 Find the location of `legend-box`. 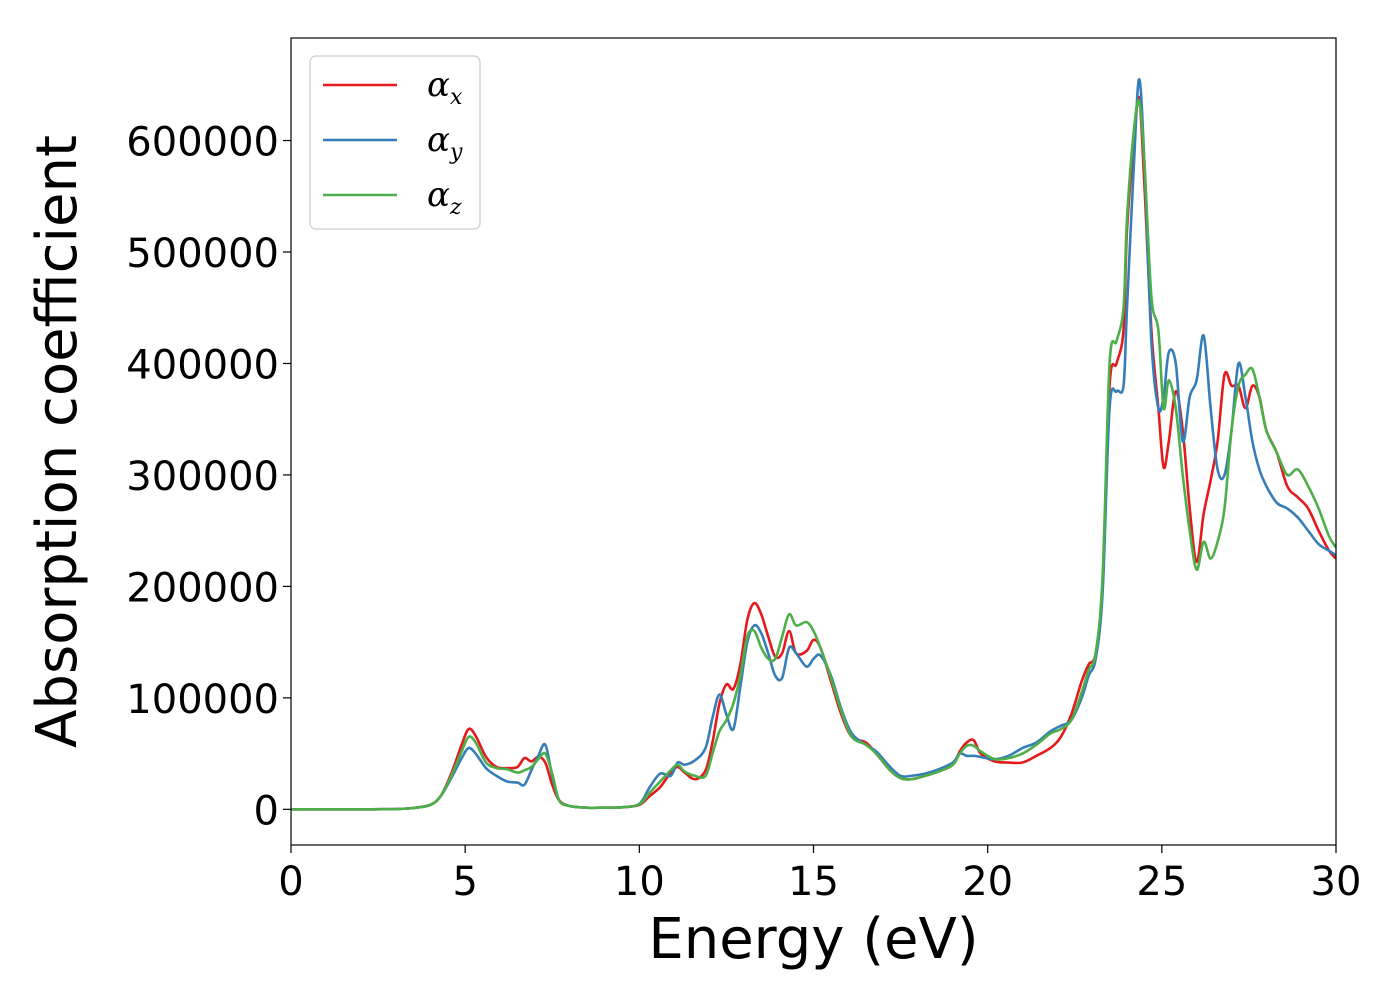

legend-box is located at coordinates (395, 142).